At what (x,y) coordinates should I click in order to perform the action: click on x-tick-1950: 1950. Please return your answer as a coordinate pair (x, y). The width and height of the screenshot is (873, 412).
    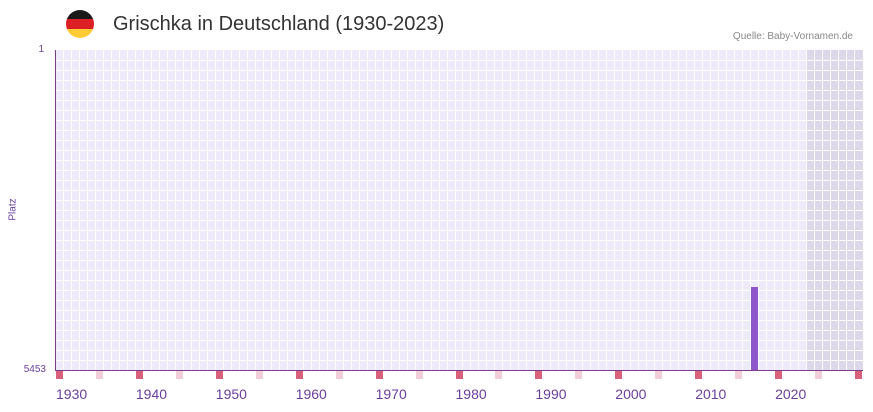
    Looking at the image, I should click on (231, 394).